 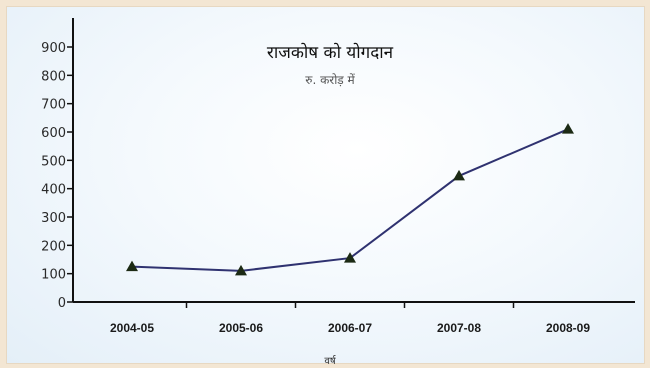 I want to click on x-tick-label: 2007-08, so click(x=459, y=328).